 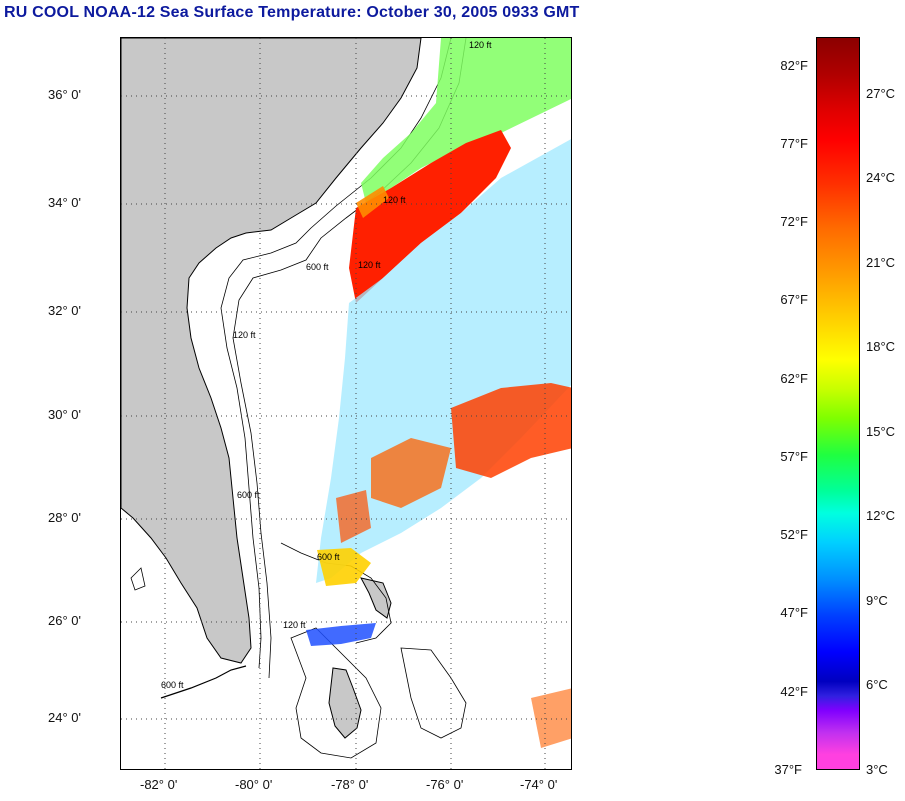 I want to click on sst-warm-patch-west, so click(x=353, y=516).